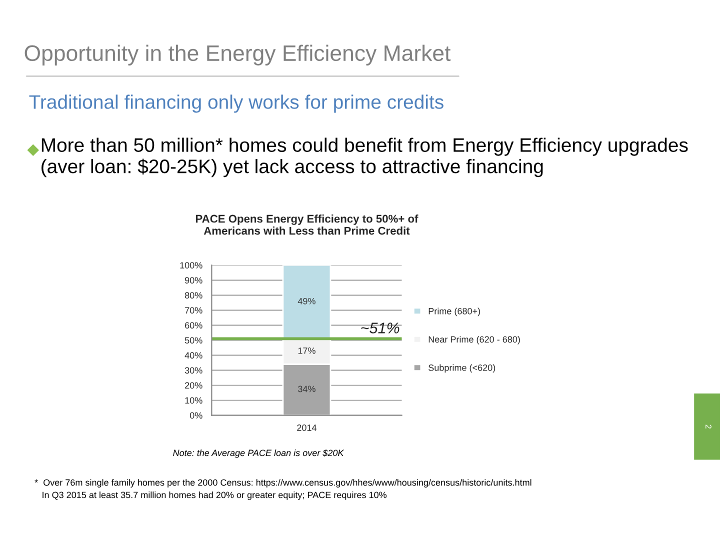  Describe the element at coordinates (193, 370) in the screenshot. I see `y-tick-label: 30%` at that location.